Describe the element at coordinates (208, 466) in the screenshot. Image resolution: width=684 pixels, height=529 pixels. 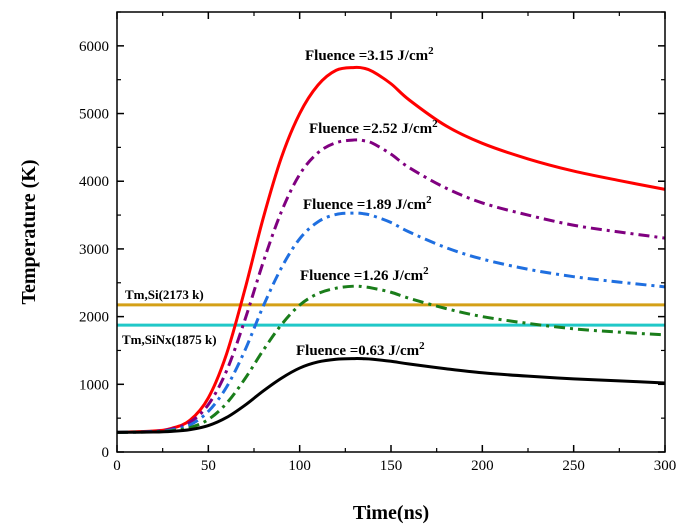
I see `x-tick-label: 50` at that location.